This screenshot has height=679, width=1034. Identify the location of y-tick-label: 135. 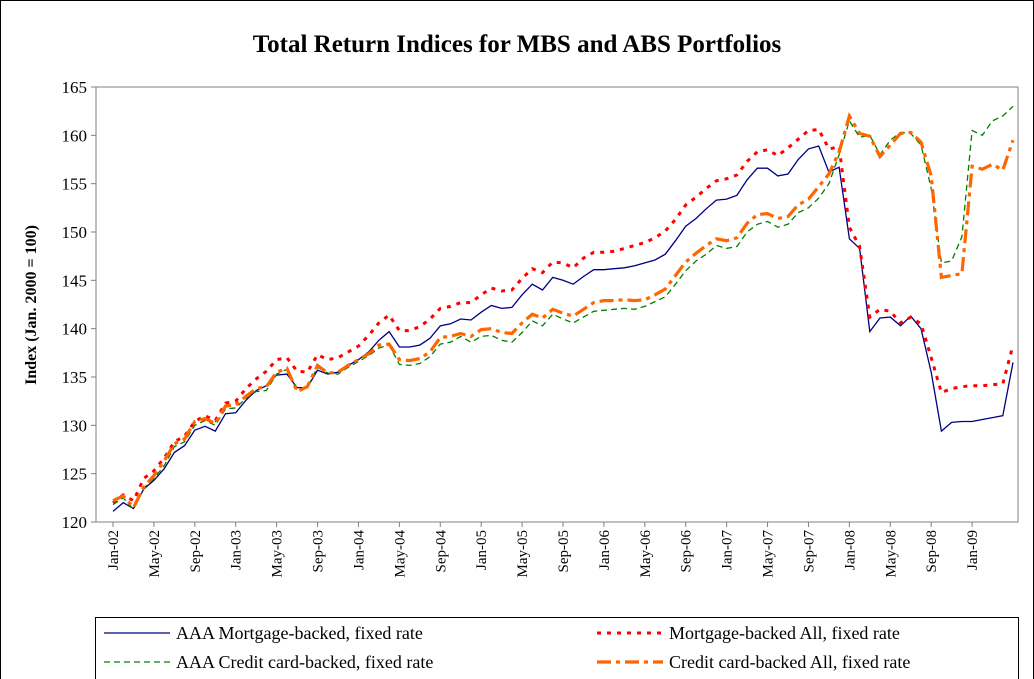
(75, 377).